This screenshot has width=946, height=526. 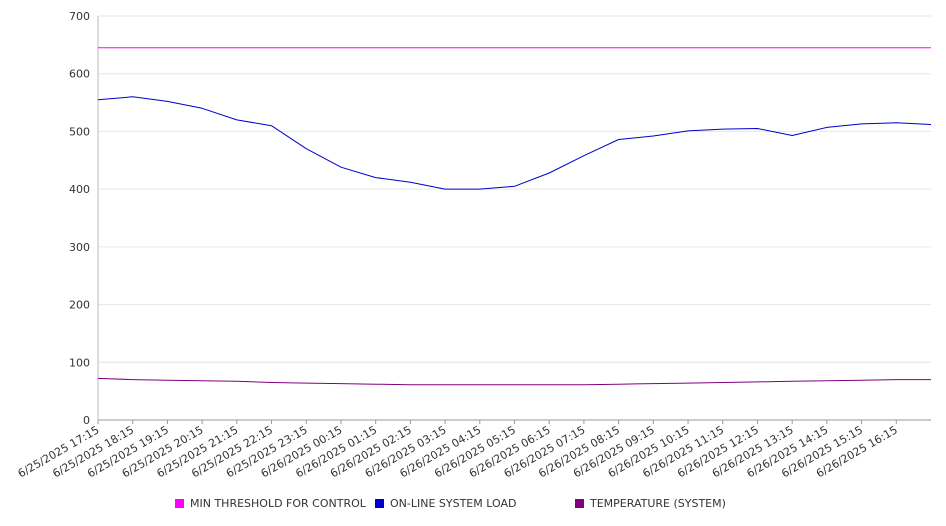 I want to click on legend-swatch-min-threshold, so click(x=179, y=503).